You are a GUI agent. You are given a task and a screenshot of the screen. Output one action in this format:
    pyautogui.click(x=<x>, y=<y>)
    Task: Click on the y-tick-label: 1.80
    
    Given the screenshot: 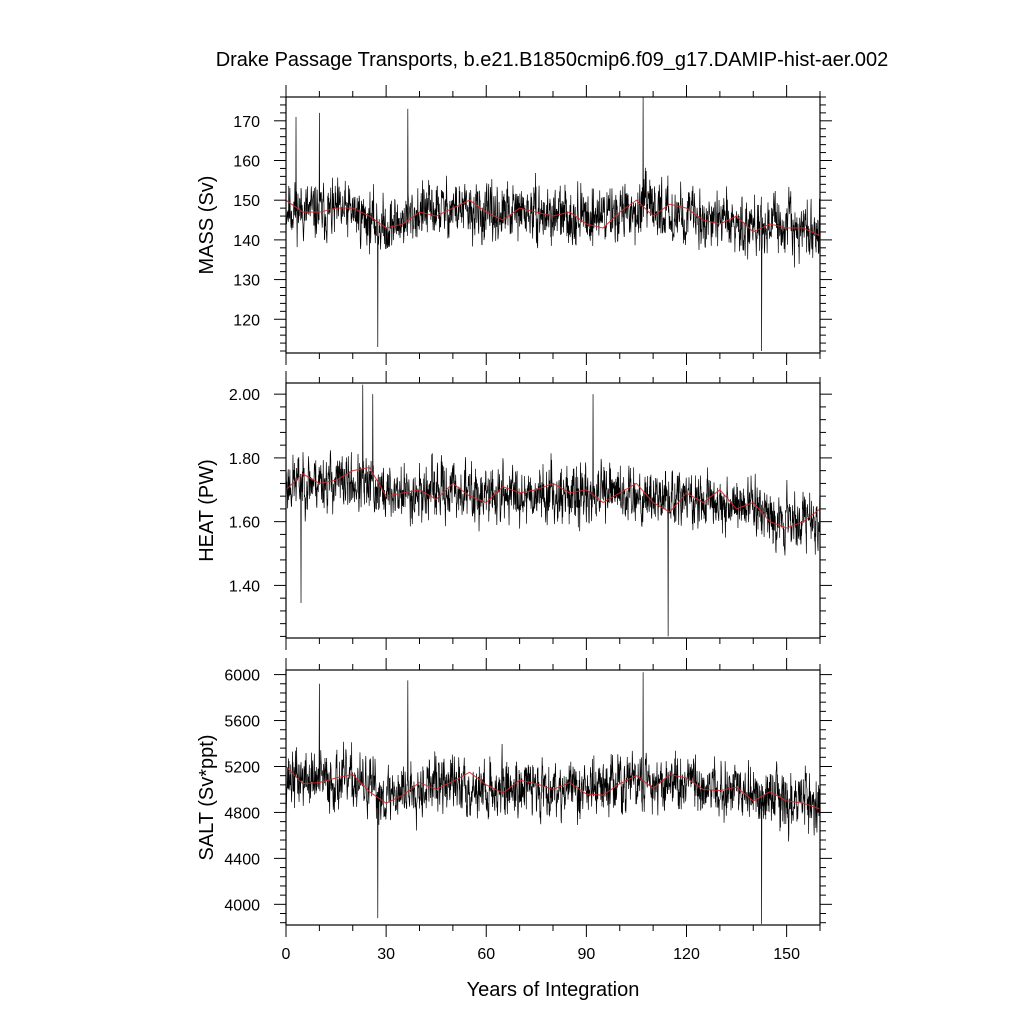 What is the action you would take?
    pyautogui.click(x=244, y=459)
    